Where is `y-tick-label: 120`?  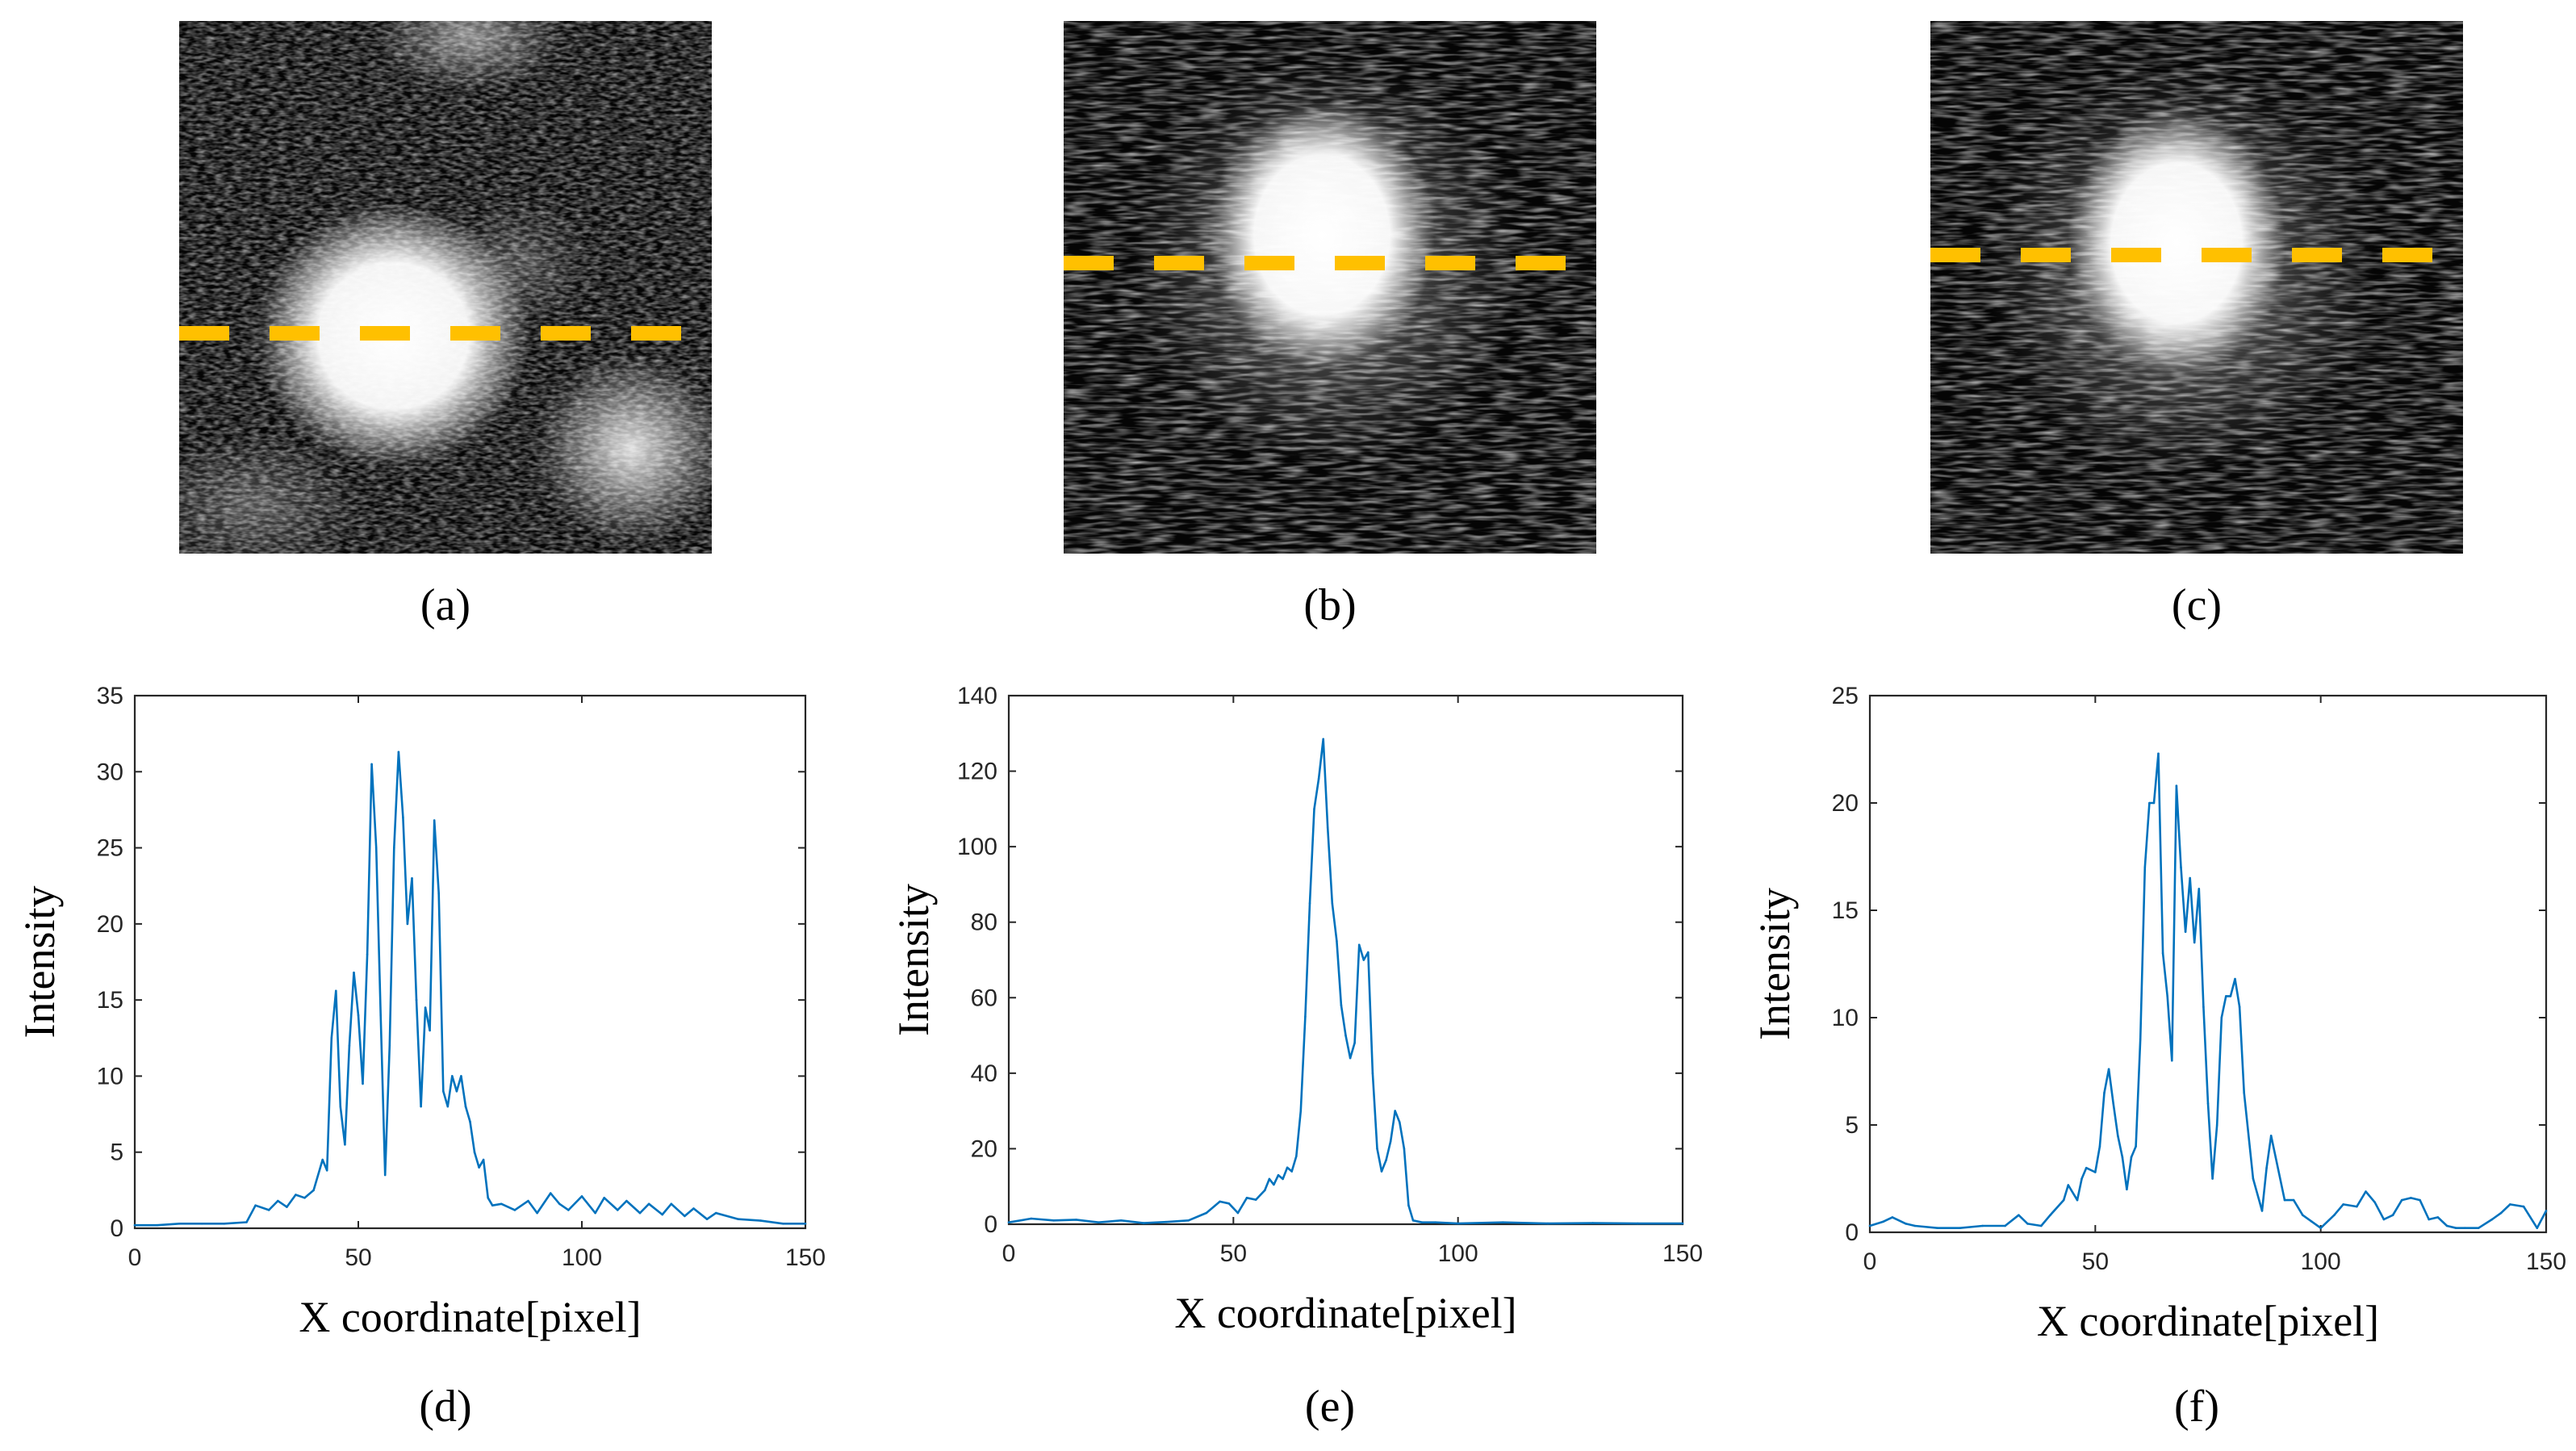
y-tick-label: 120 is located at coordinates (977, 772).